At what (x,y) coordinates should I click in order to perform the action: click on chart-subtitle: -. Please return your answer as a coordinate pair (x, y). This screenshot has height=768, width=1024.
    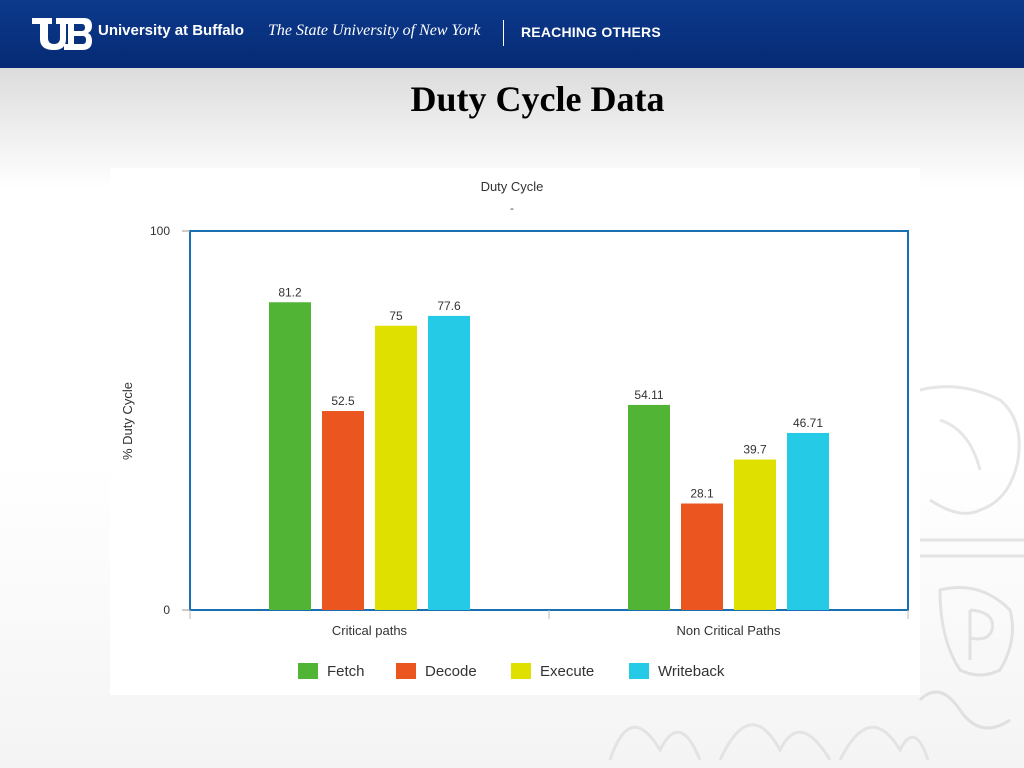
    Looking at the image, I should click on (512, 209).